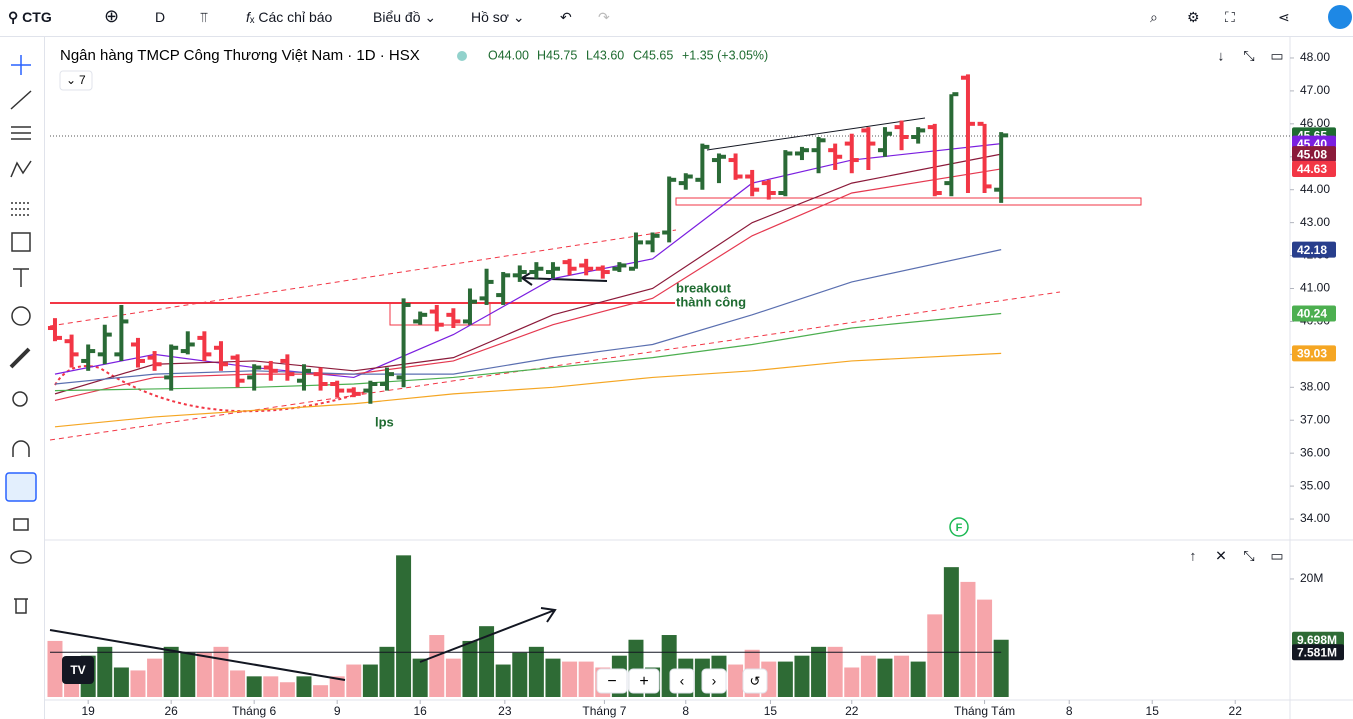 The height and width of the screenshot is (719, 1353). I want to click on vol-up: ↑, so click(1193, 556).